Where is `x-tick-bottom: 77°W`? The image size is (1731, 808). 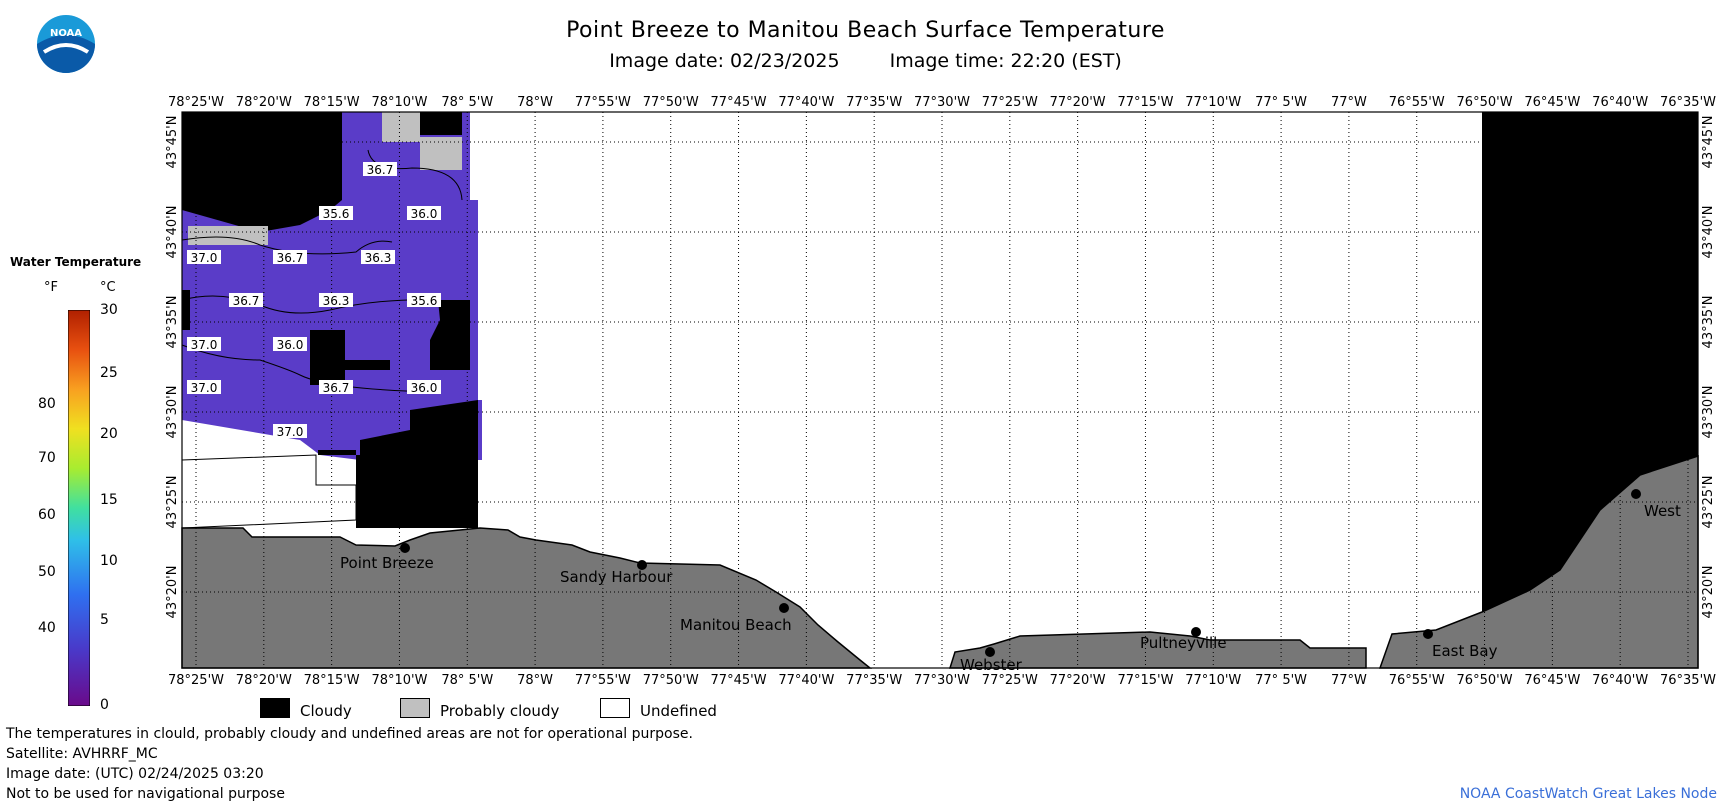
x-tick-bottom: 77°W is located at coordinates (1349, 680).